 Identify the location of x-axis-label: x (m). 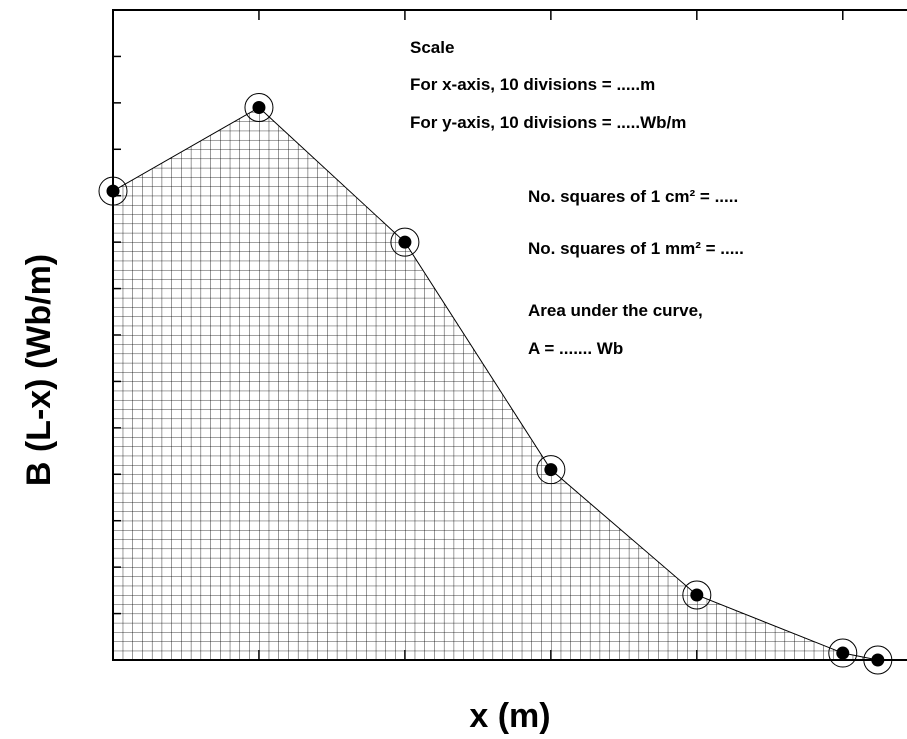
(509, 716).